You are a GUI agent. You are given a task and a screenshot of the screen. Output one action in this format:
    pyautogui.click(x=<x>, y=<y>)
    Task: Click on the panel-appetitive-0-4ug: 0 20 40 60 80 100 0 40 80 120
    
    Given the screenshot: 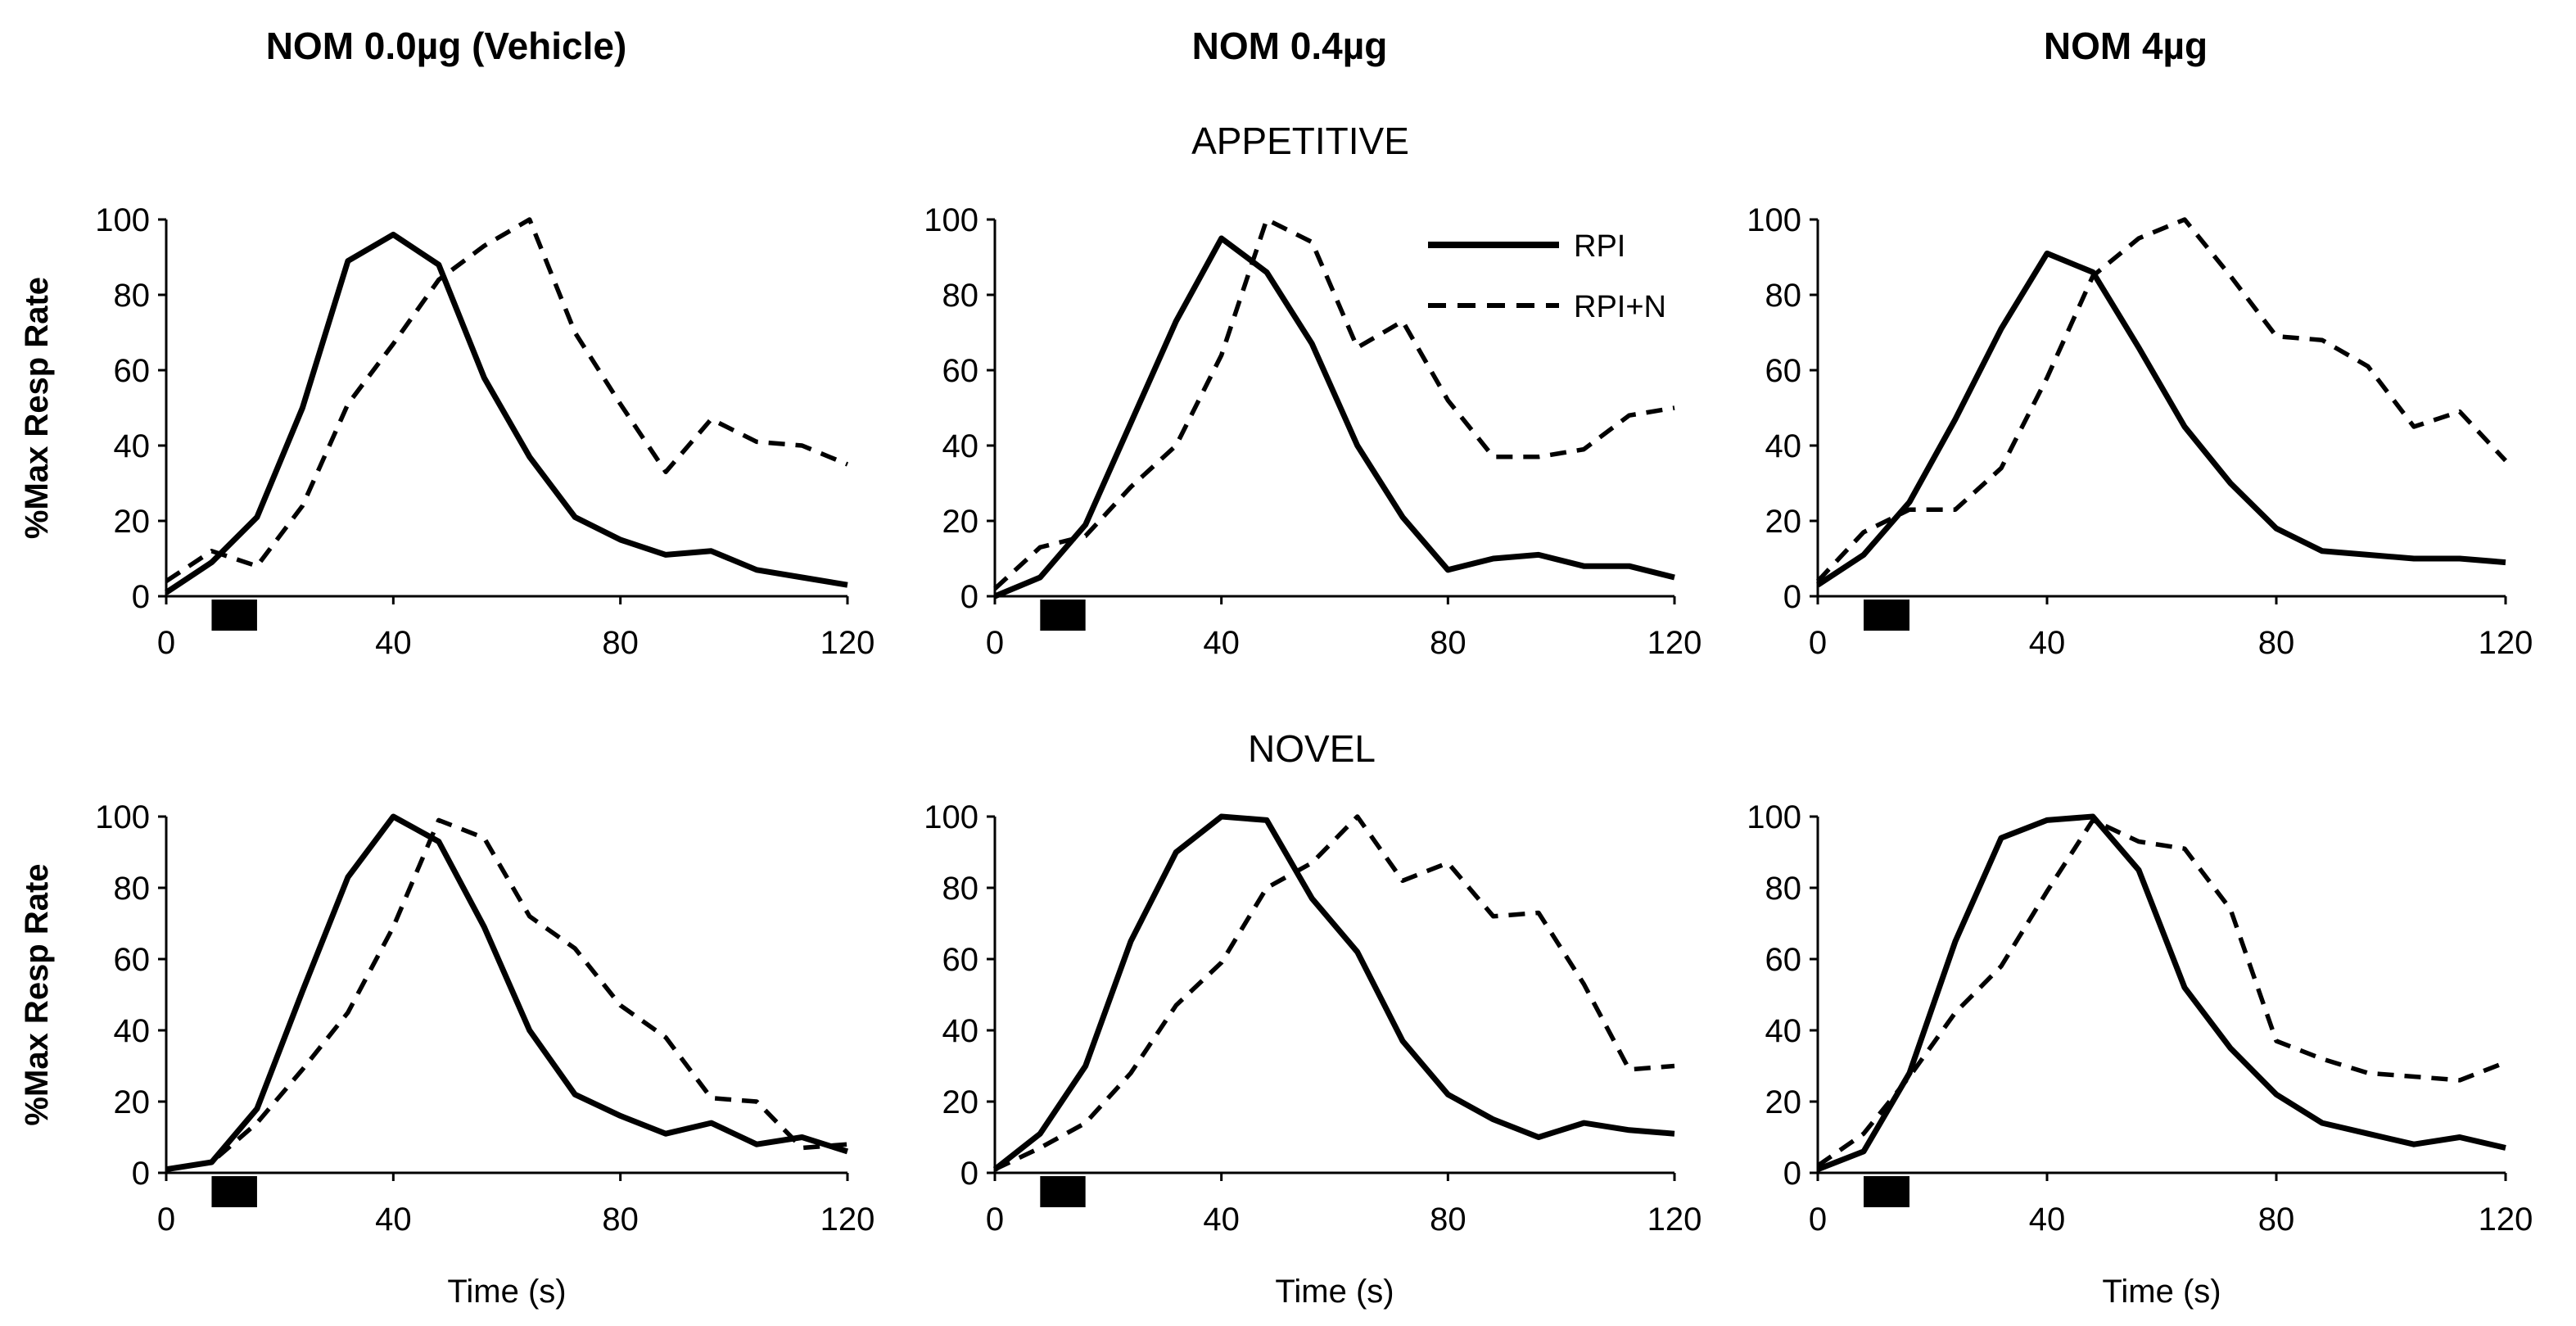 What is the action you would take?
    pyautogui.click(x=1313, y=431)
    